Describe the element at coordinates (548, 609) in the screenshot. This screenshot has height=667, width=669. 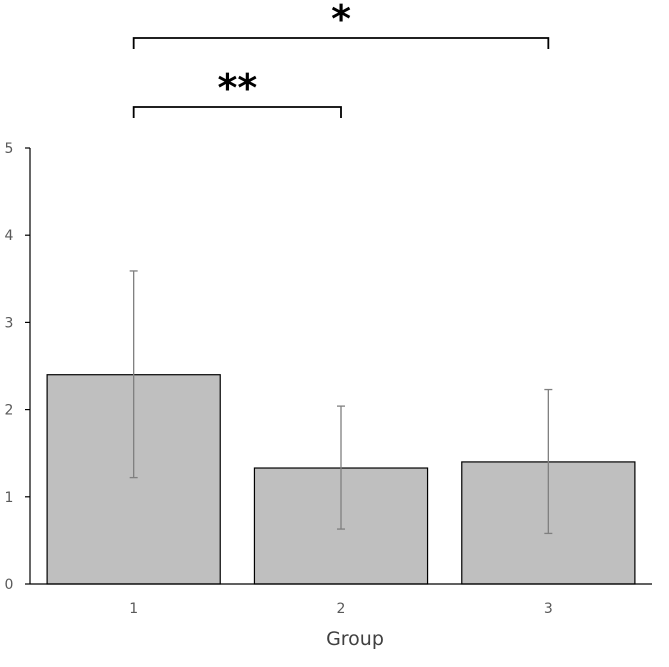
I see `x-tick-label: 3` at that location.